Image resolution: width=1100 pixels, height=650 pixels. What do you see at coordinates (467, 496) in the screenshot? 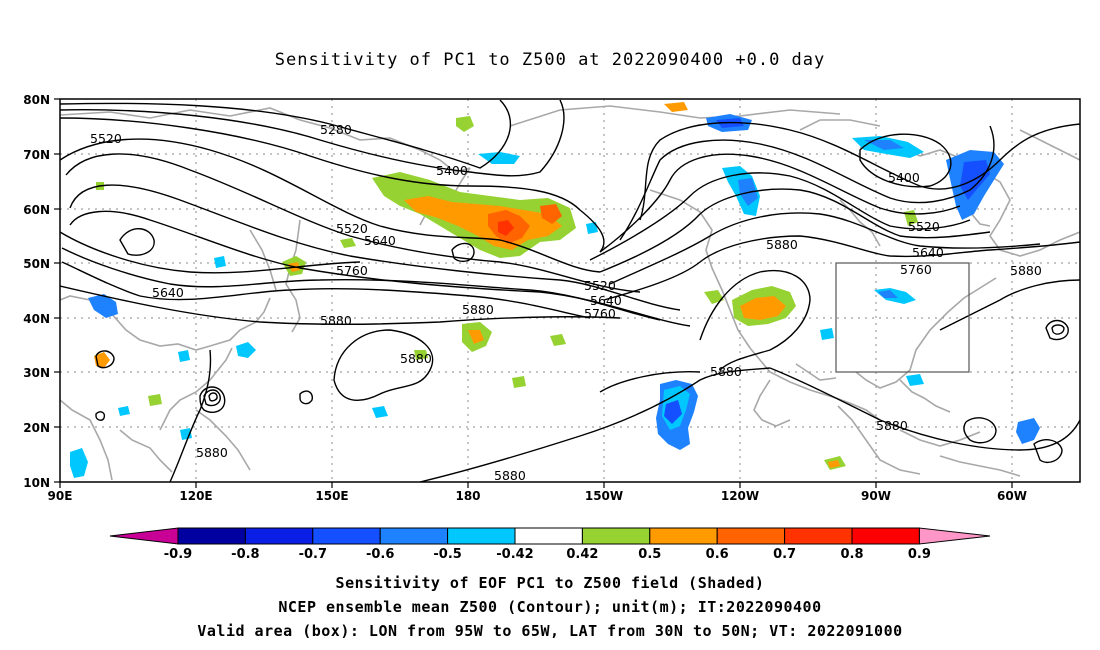
I see `lon-label: 180` at bounding box center [467, 496].